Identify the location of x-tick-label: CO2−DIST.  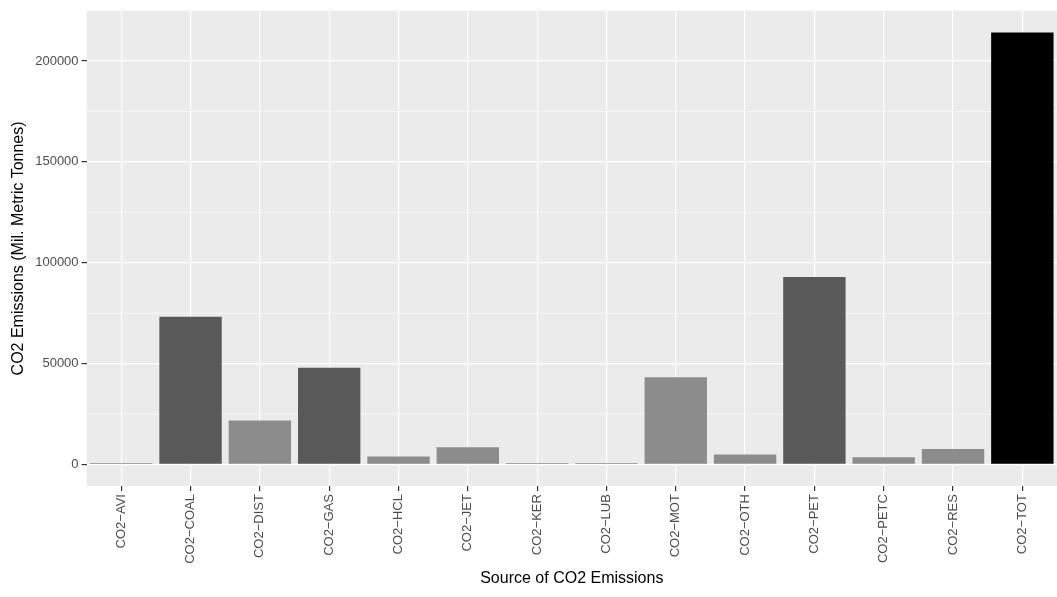
(259, 526).